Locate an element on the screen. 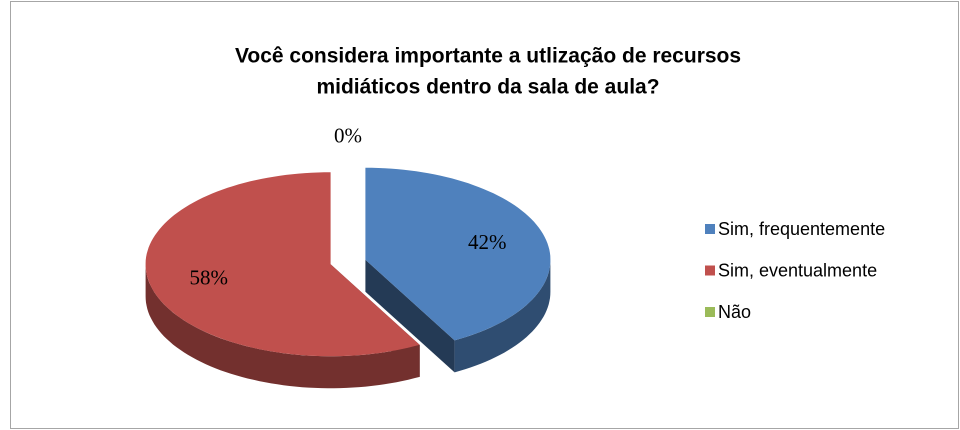 The height and width of the screenshot is (430, 960). chart-title: midiáticos dentro da sala de aula? is located at coordinates (487, 87).